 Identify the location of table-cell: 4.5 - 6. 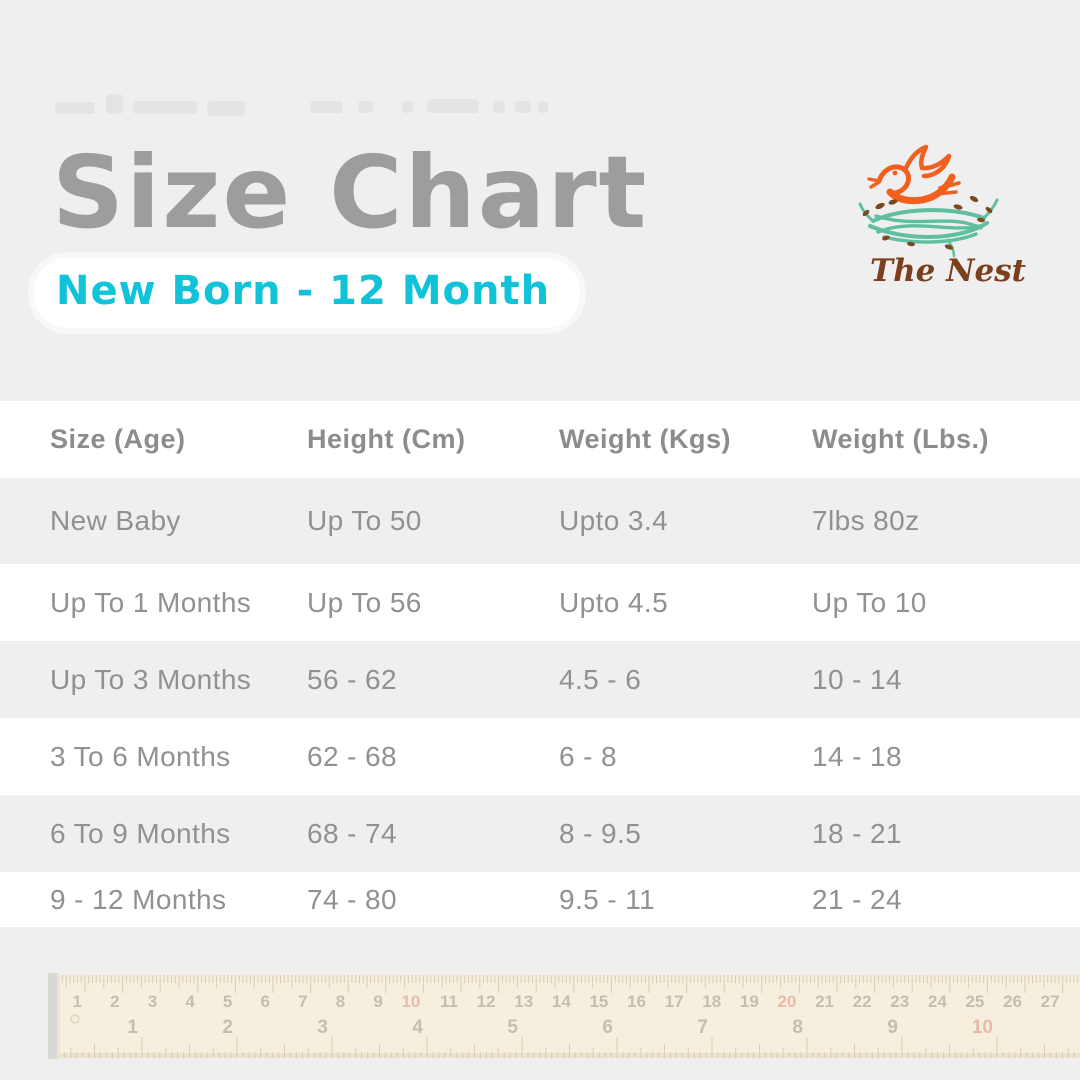
(600, 679).